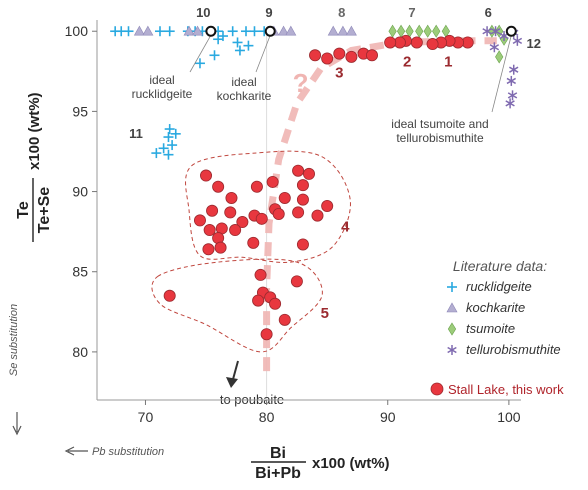 Image resolution: width=588 pixels, height=490 pixels. I want to click on group-label: 8, so click(341, 12).